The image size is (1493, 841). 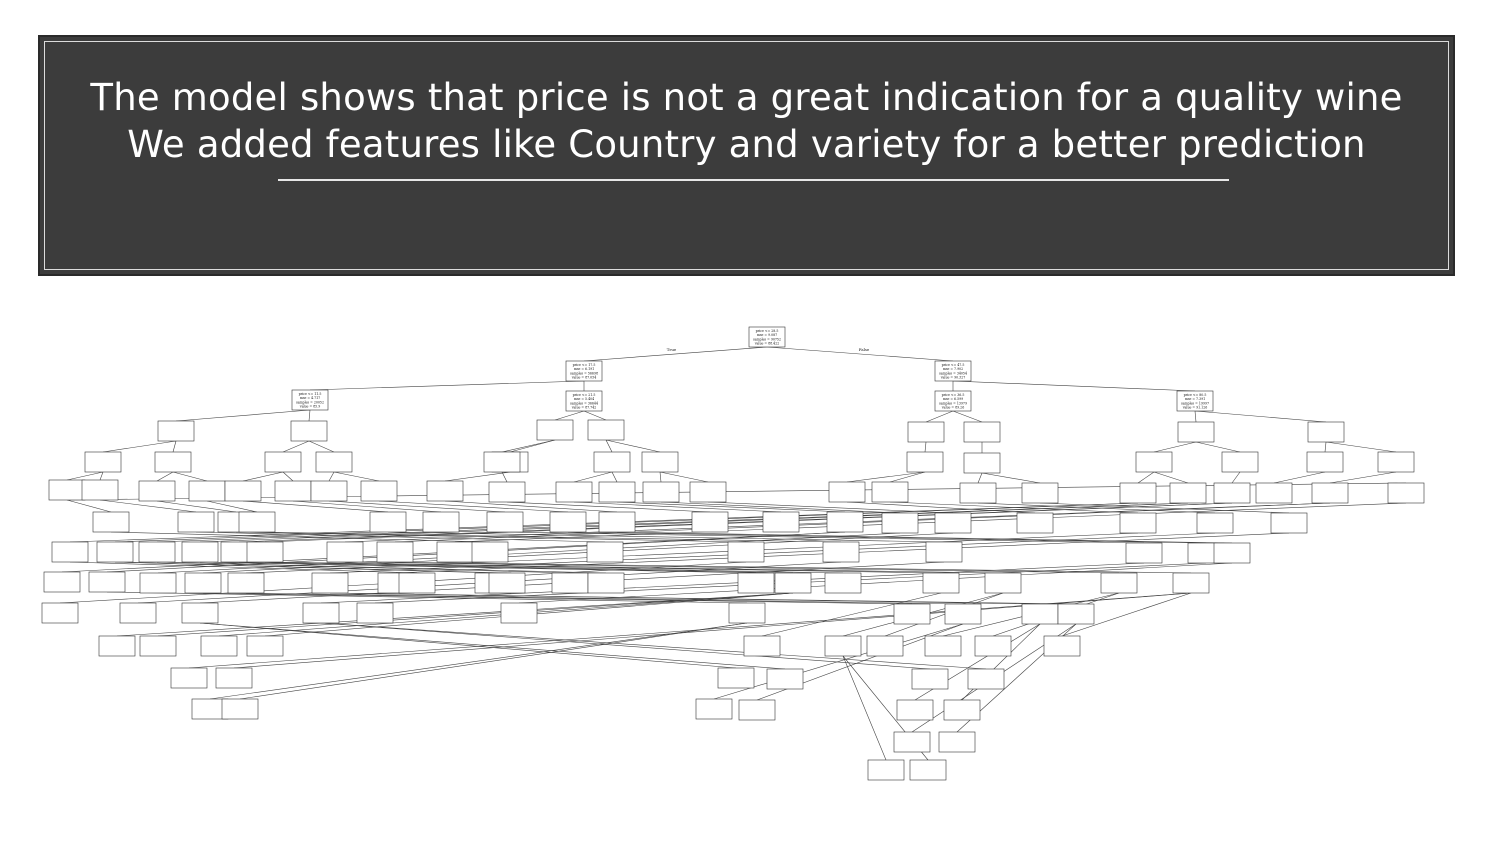 I want to click on node-text: samples = 13979, so click(x=953, y=403).